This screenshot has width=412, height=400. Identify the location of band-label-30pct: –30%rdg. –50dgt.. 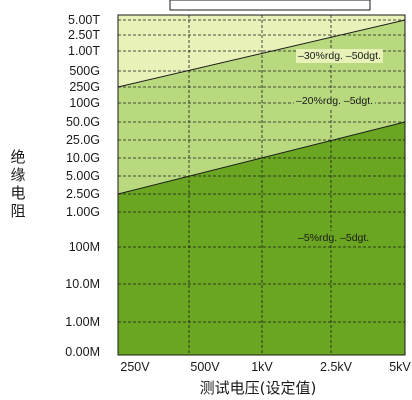
(339, 56).